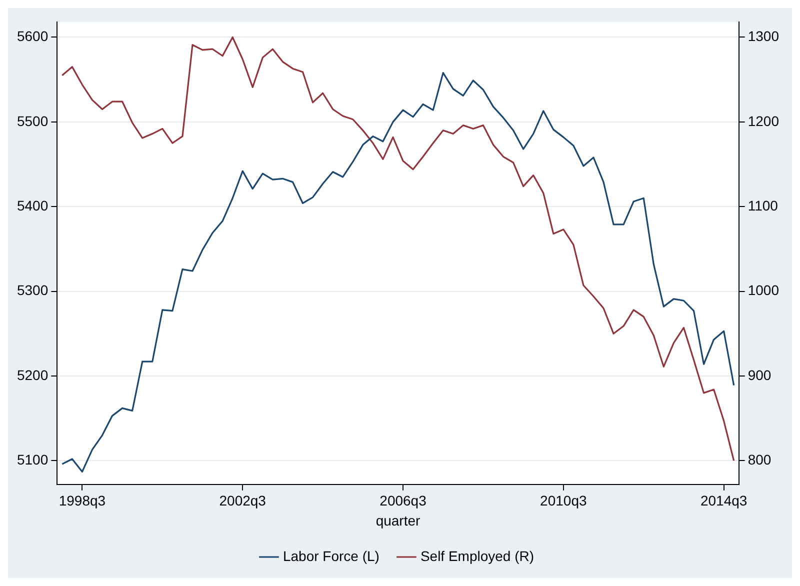 The image size is (800, 586). I want to click on y2-tick-label: 800, so click(760, 460).